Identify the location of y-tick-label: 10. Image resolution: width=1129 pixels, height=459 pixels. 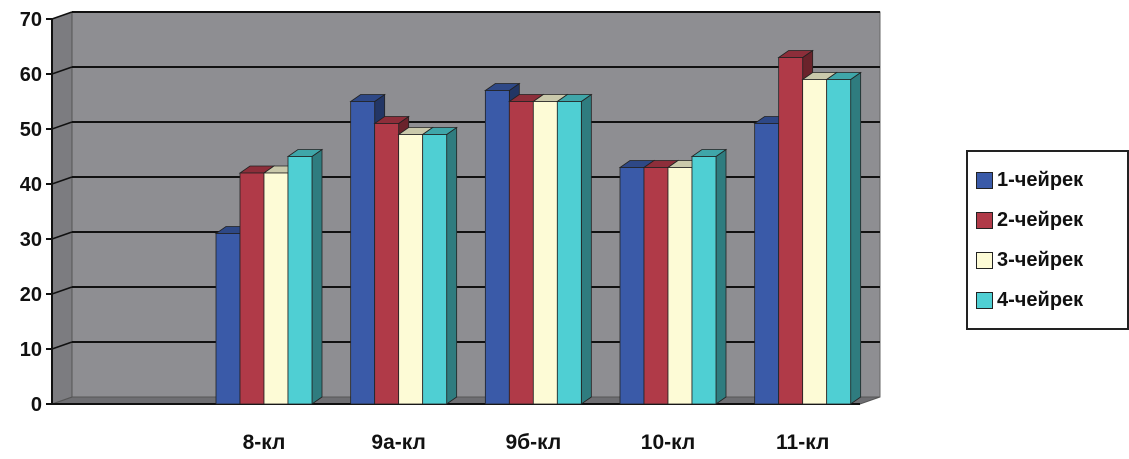
(31, 350).